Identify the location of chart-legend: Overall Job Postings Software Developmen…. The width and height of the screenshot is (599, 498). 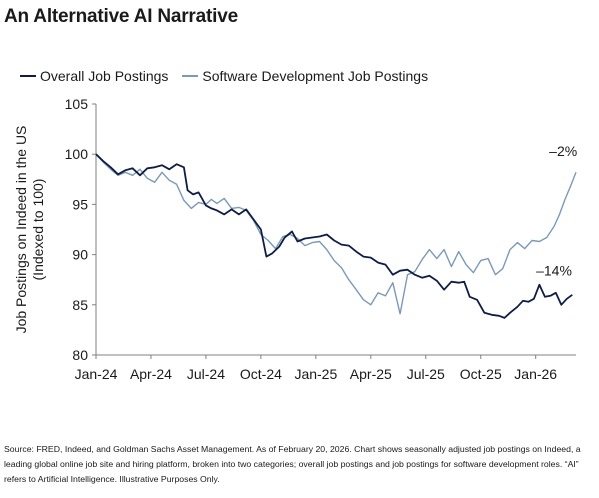
(231, 76).